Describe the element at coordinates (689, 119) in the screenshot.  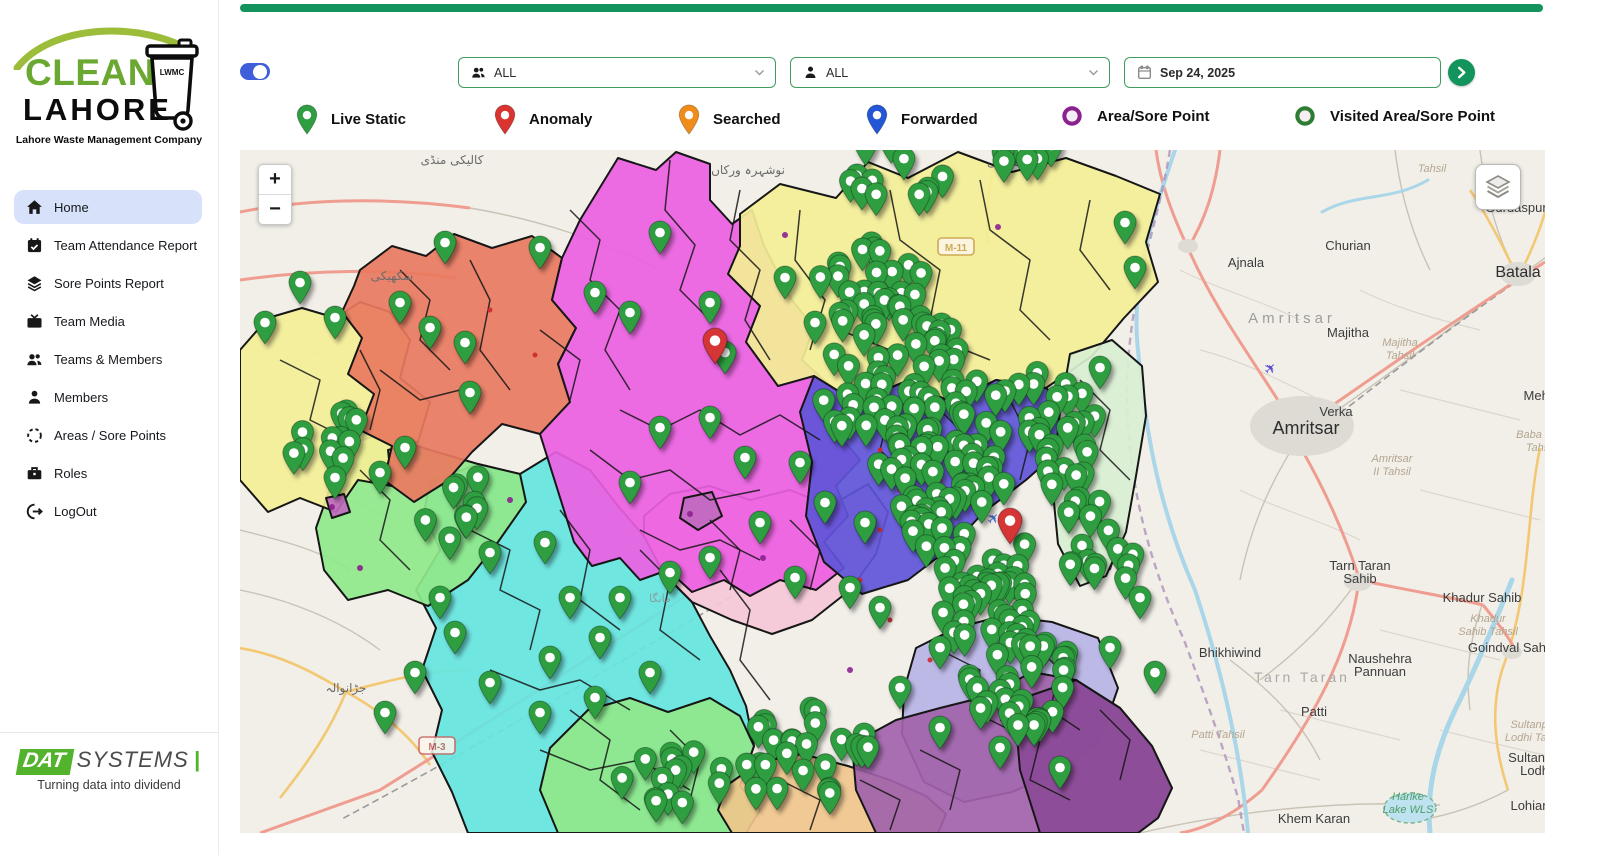
I see `searched-pin-icon` at that location.